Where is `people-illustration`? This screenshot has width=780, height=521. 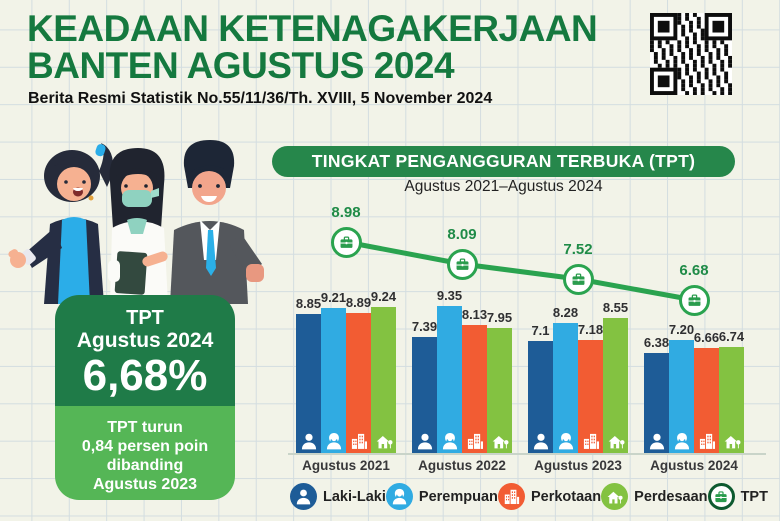 people-illustration is located at coordinates (136, 222).